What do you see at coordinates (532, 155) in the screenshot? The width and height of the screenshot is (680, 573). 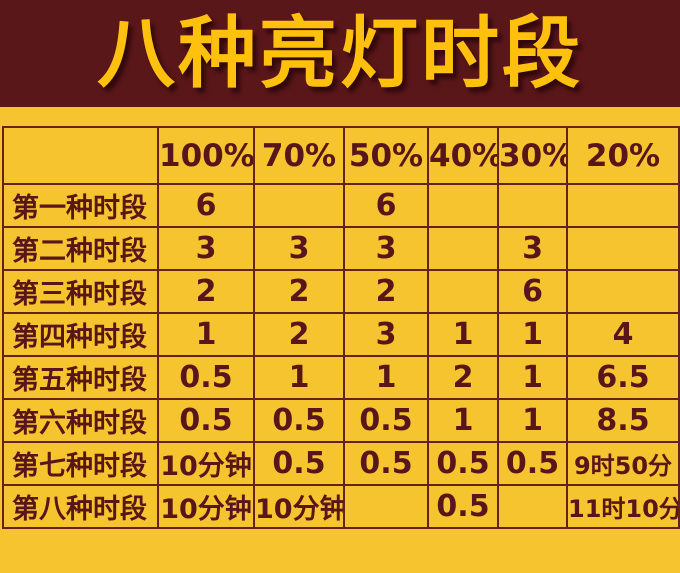 I see `header-percent-cell: 30%` at bounding box center [532, 155].